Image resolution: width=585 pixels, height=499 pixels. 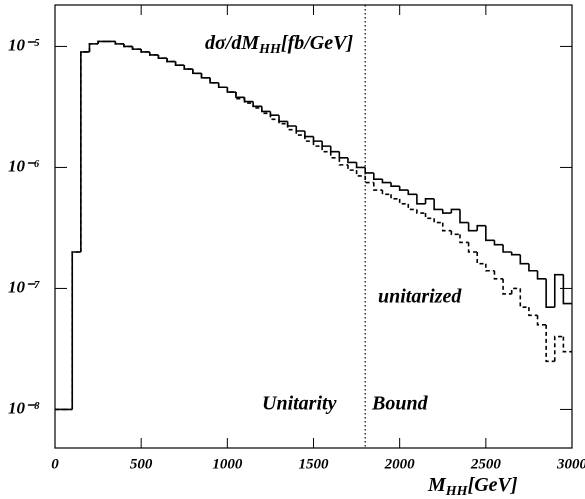 I want to click on y-tick-label: 10⁻⁸, so click(x=24, y=407).